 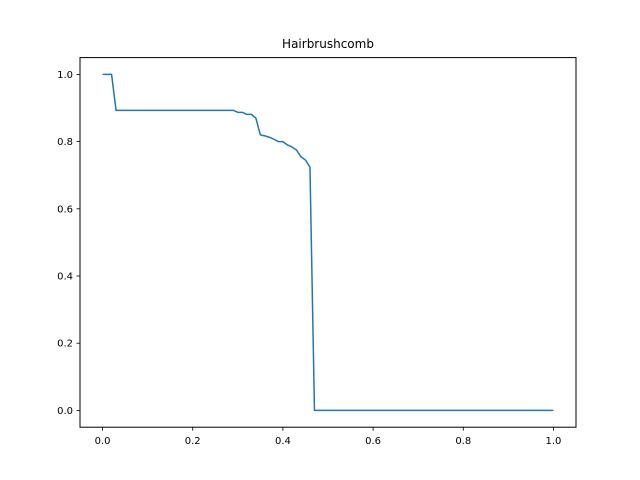 What do you see at coordinates (103, 441) in the screenshot?
I see `x-tick-label: 0.0` at bounding box center [103, 441].